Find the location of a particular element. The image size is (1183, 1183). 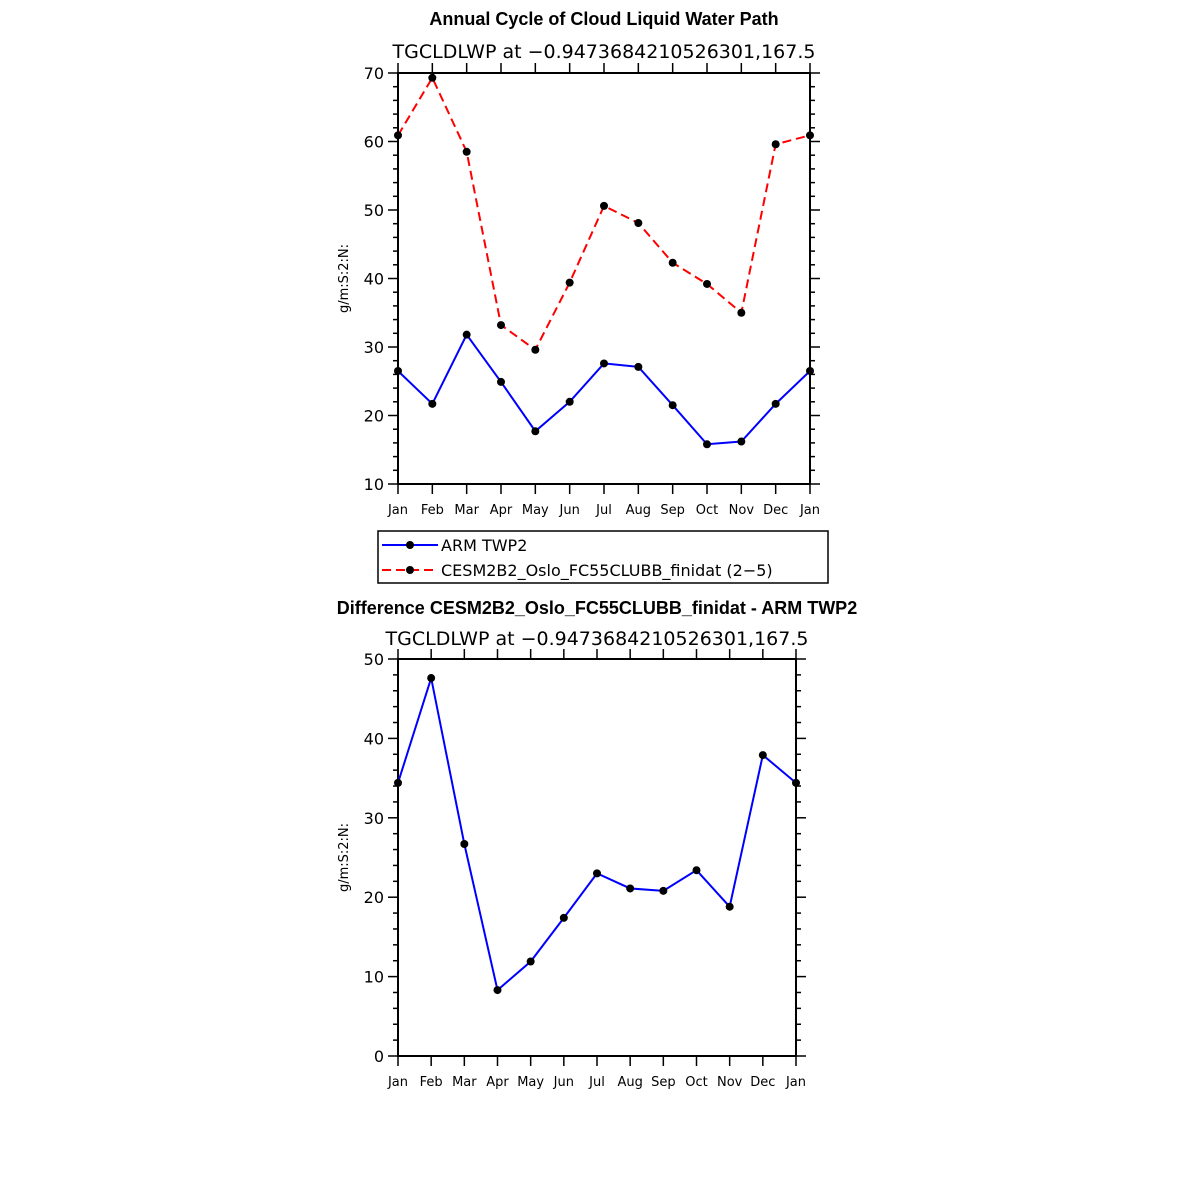

legend-label-0: ARM TWP2 is located at coordinates (484, 545).